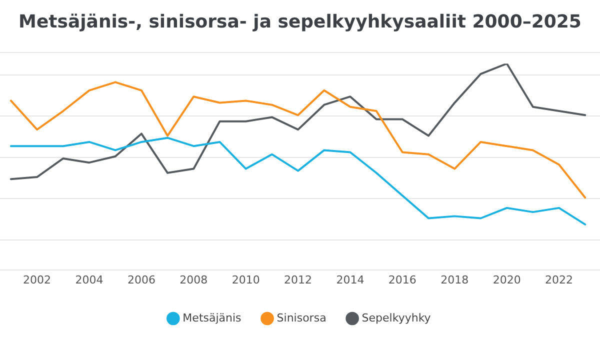  I want to click on legend-label: Metsäjänis, so click(212, 317).